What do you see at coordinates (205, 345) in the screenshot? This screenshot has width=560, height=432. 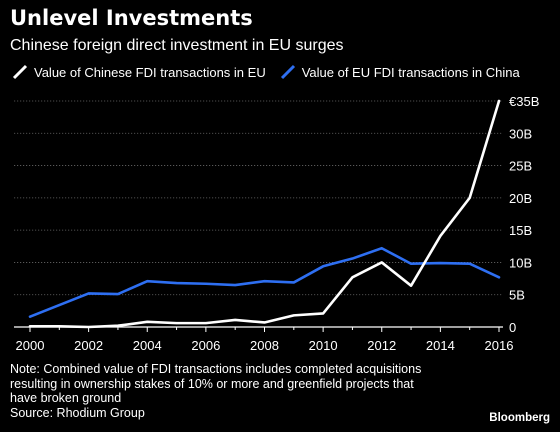 I see `x-tick-label: 2006` at bounding box center [205, 345].